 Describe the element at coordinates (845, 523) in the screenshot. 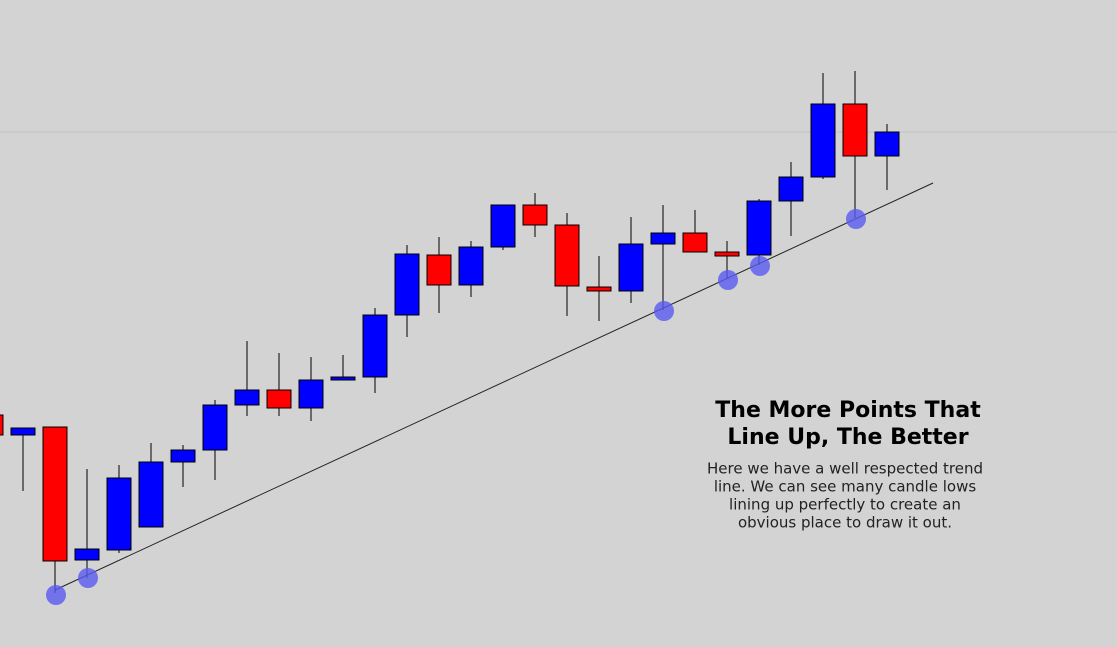

I see `annotation-text: obvious place to draw it out.` at that location.